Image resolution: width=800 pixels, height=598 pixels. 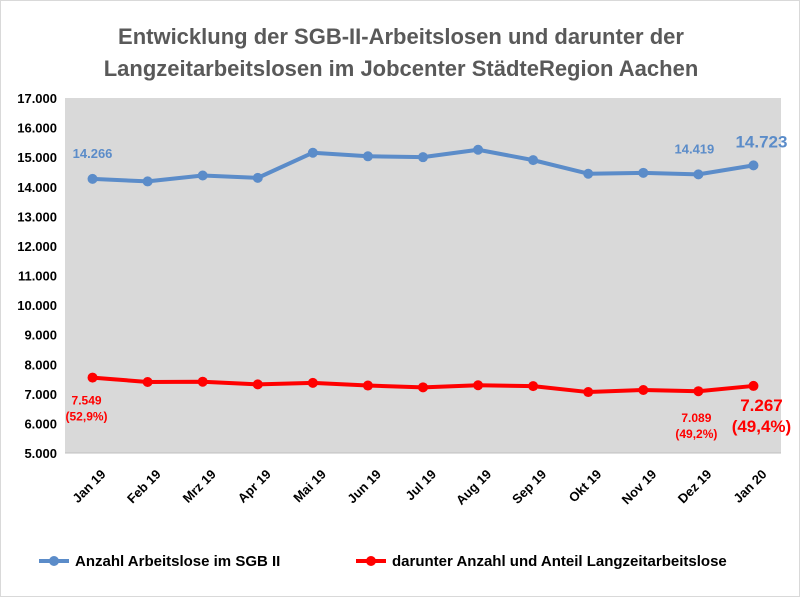 I want to click on y-tick-label: 12.000, so click(x=37, y=246).